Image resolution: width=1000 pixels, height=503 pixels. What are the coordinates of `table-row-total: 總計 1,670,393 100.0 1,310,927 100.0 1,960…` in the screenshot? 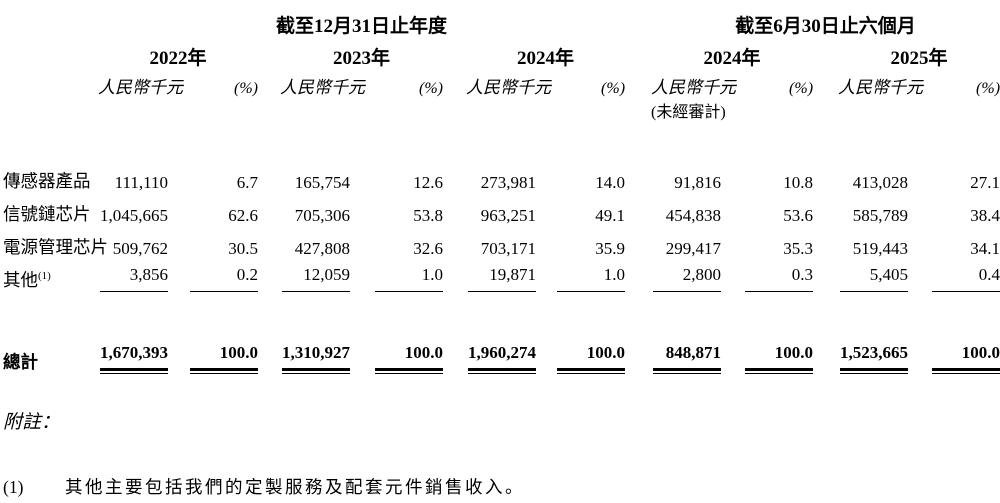 It's located at (501, 348).